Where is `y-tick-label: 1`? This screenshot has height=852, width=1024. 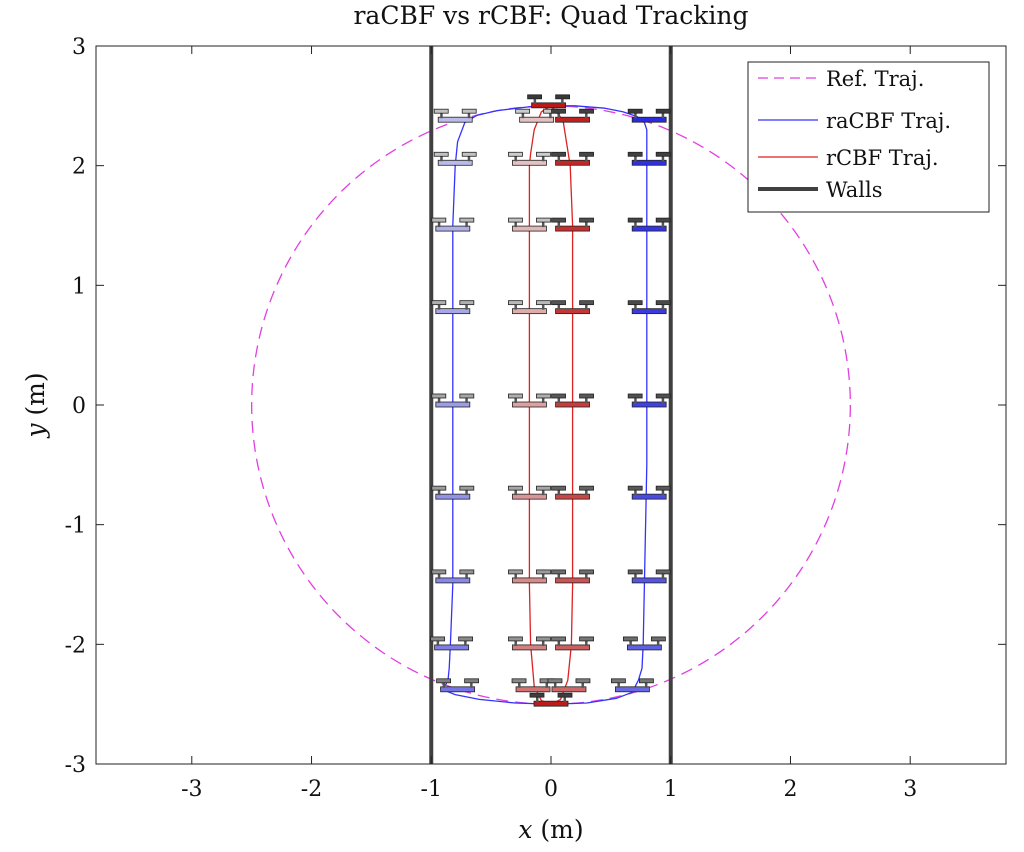
y-tick-label: 1 is located at coordinates (79, 286).